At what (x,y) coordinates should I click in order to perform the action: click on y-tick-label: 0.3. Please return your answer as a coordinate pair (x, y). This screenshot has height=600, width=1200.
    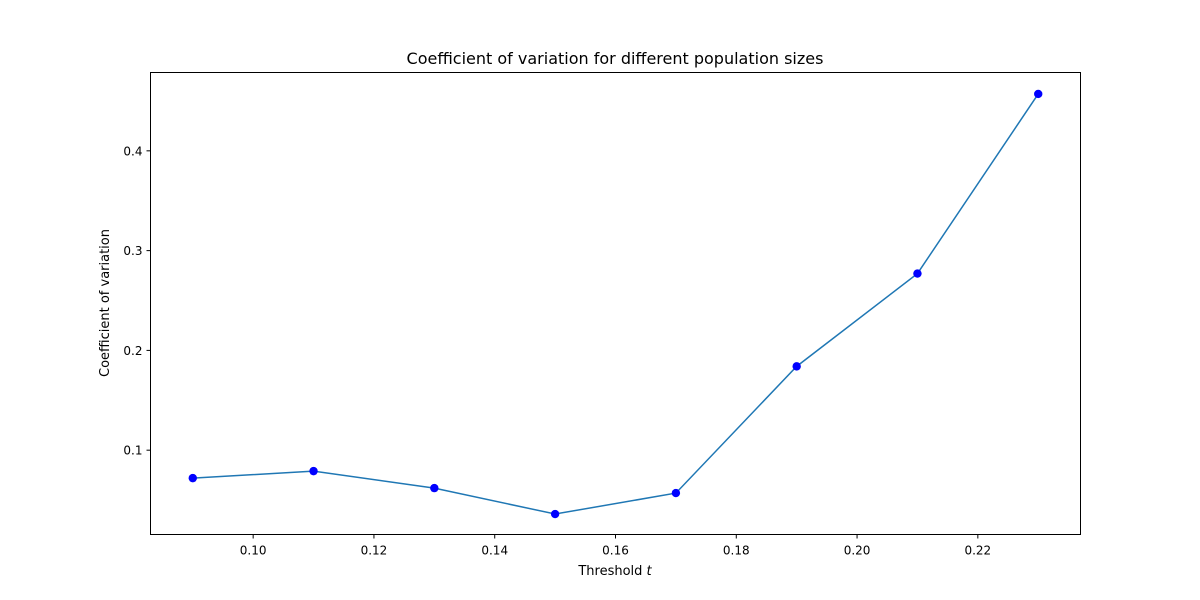
    Looking at the image, I should click on (132, 251).